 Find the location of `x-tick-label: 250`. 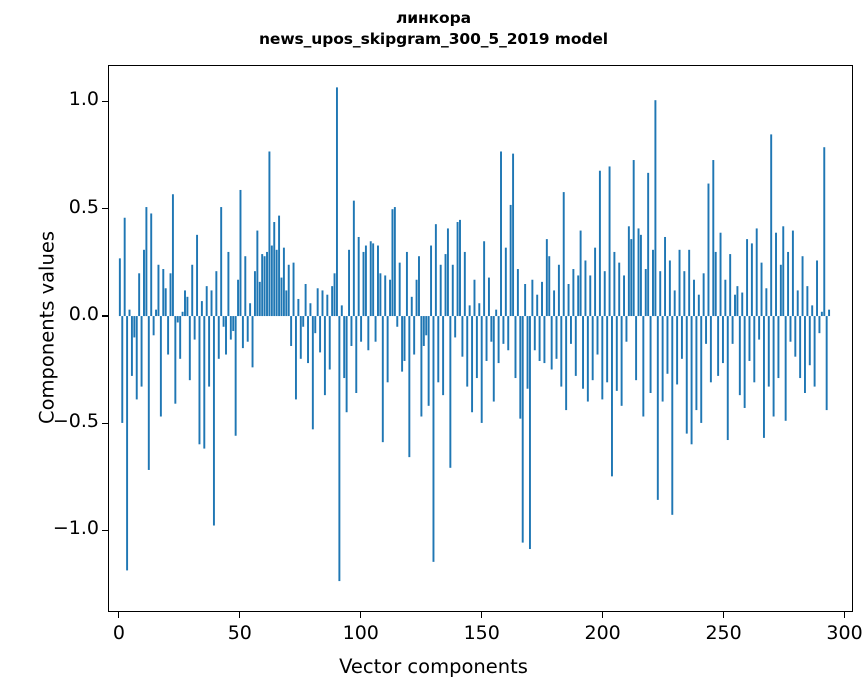

x-tick-label: 250 is located at coordinates (723, 633).